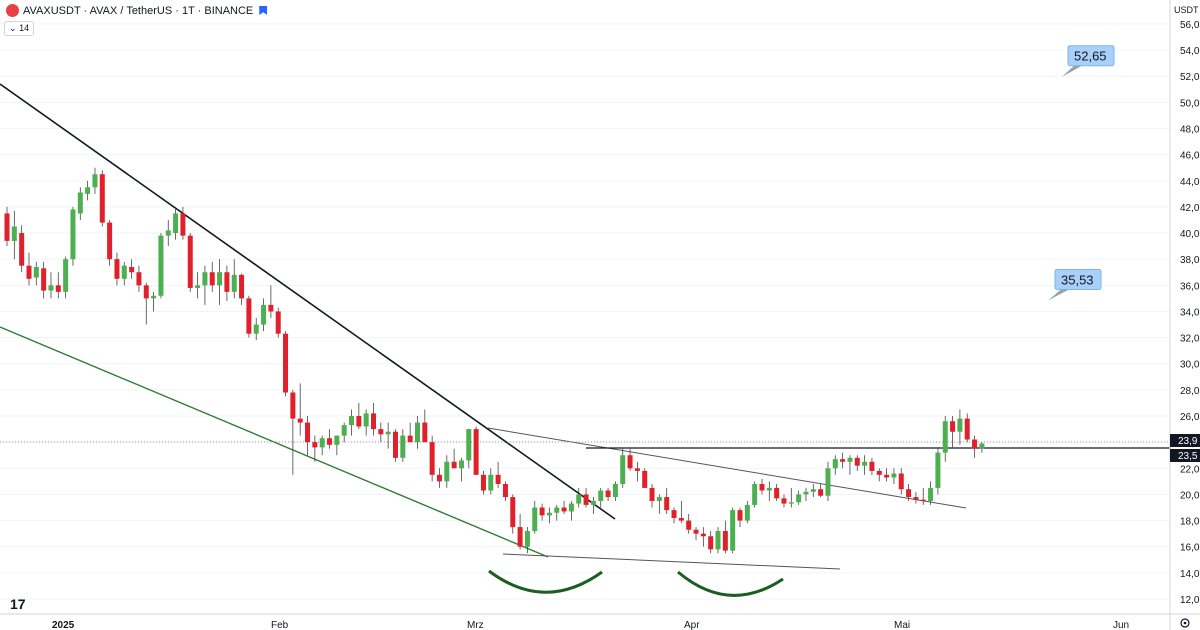 The width and height of the screenshot is (1200, 630). I want to click on target-label: 52,65, so click(1088, 61).